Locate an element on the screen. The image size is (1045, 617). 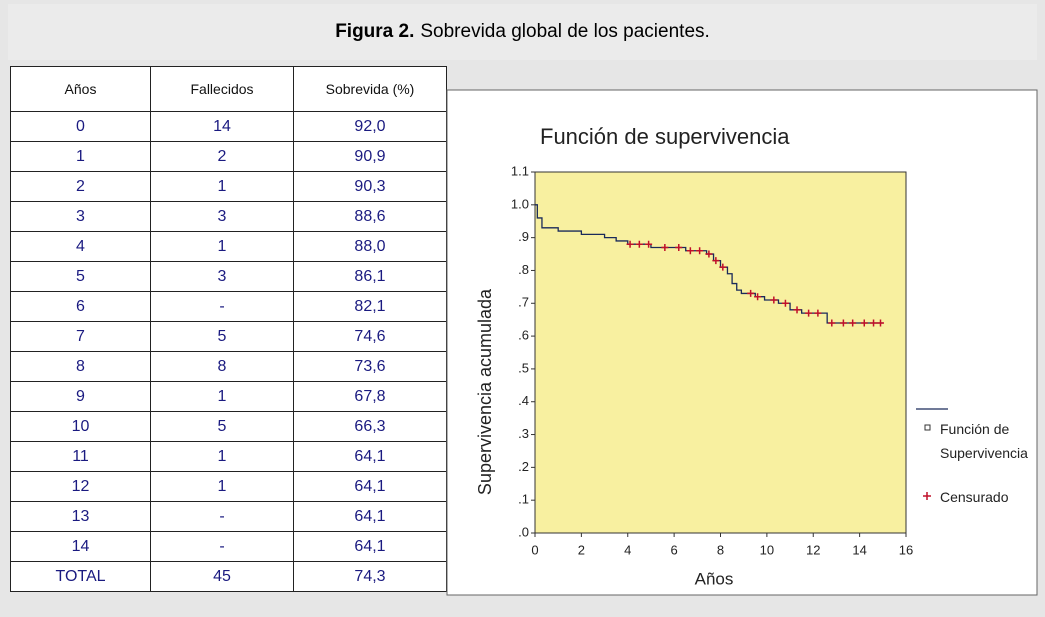
y-tick-label: .9 is located at coordinates (523, 236).